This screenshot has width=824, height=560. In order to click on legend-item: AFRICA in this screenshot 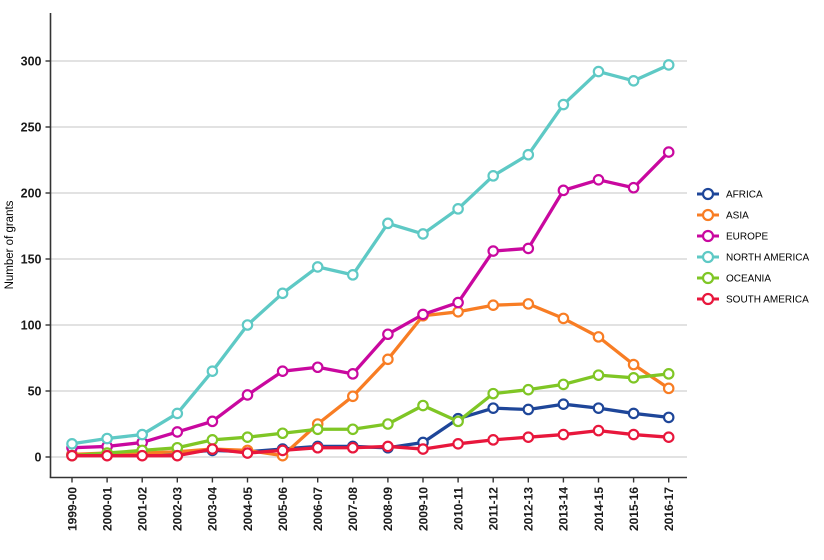, I will do `click(730, 194)`.